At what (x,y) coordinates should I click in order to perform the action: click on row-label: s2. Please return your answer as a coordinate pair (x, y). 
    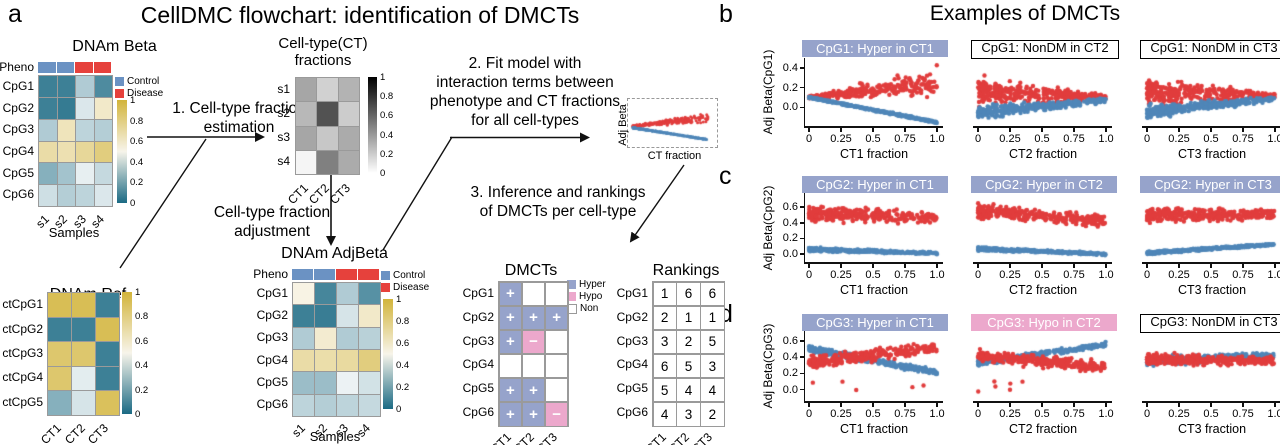
    Looking at the image, I should click on (283, 113).